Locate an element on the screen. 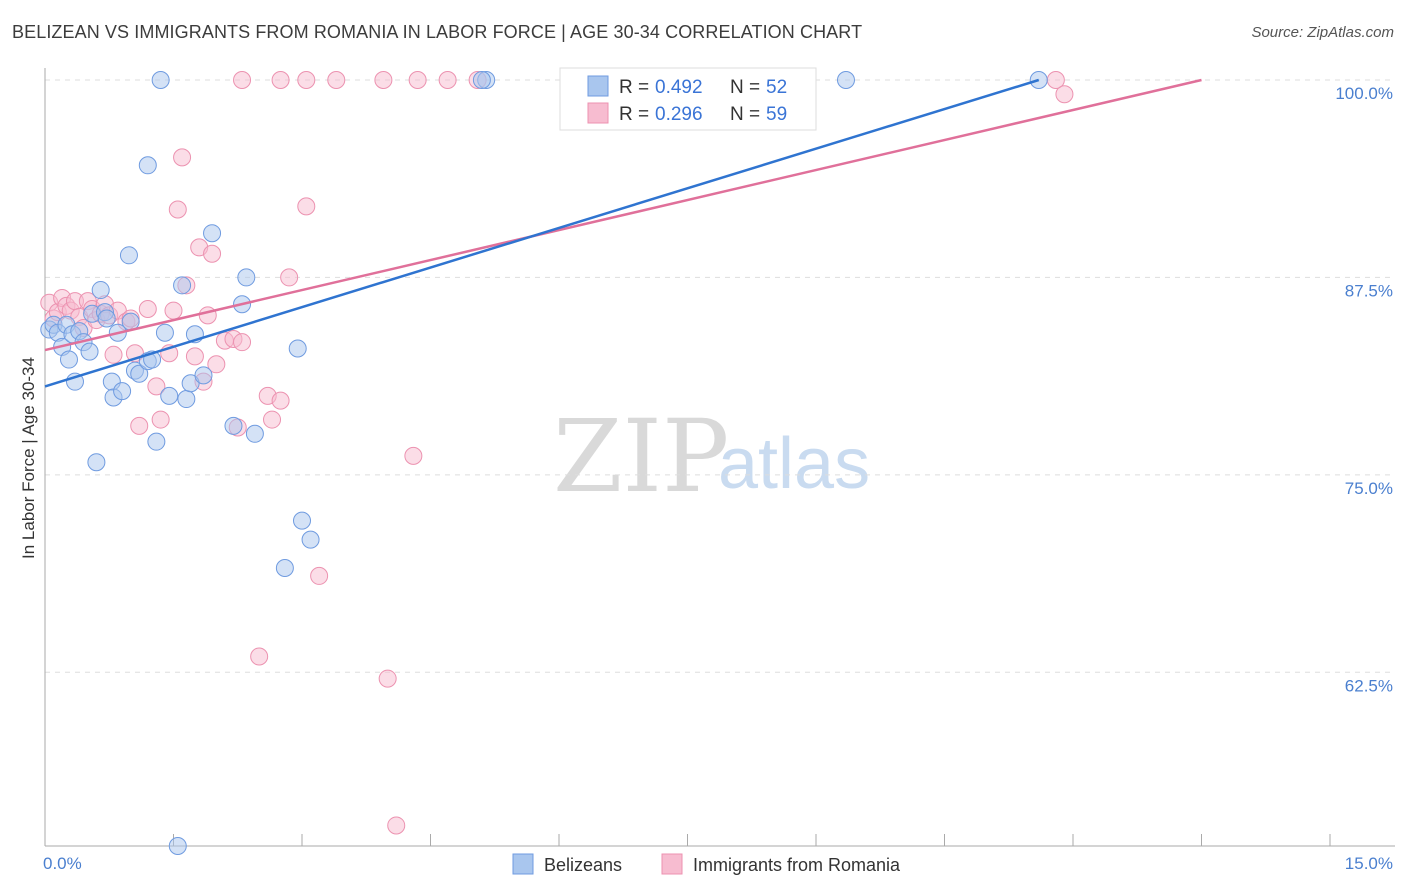 Image resolution: width=1406 pixels, height=892 pixels. series-legend: Belizeans Immigrants from Romania is located at coordinates (706, 864).